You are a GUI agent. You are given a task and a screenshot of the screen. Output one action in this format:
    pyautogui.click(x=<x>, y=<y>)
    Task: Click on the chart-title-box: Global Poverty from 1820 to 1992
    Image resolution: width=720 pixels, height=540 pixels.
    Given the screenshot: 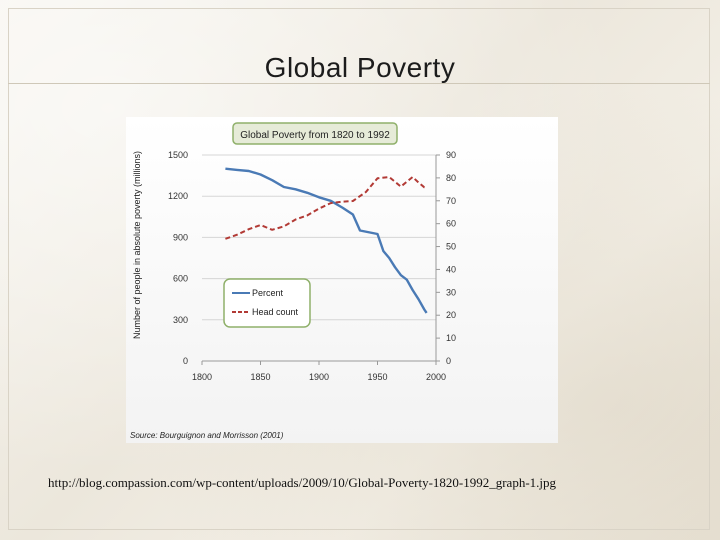 What is the action you would take?
    pyautogui.click(x=315, y=133)
    